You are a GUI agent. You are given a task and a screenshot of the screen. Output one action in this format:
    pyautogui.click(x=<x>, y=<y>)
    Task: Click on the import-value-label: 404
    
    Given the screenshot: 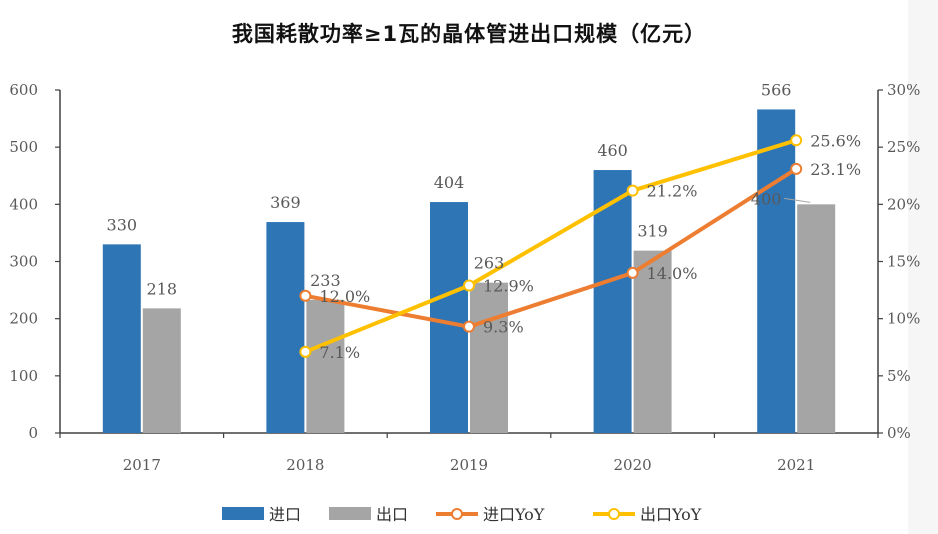 What is the action you would take?
    pyautogui.click(x=449, y=182)
    